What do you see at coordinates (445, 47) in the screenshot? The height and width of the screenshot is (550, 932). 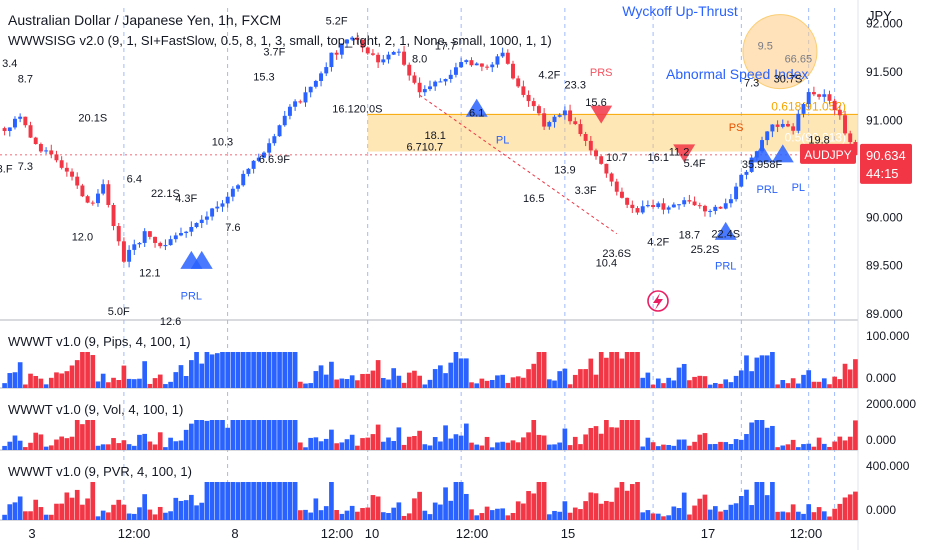 I see `wave-label: 17.7` at bounding box center [445, 47].